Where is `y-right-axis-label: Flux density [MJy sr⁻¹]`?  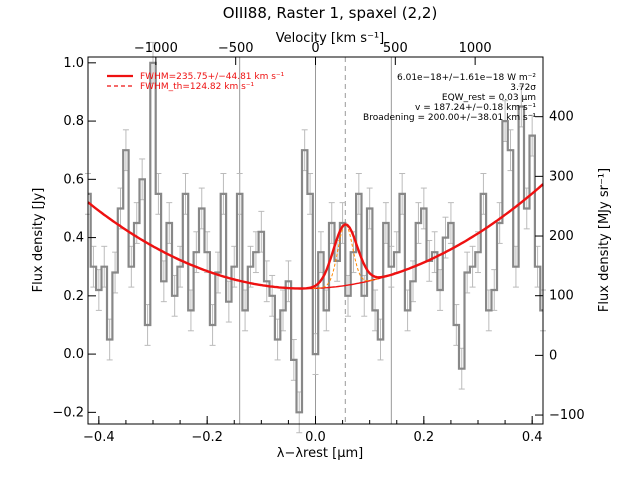 y-right-axis-label: Flux density [MJy sr⁻¹] is located at coordinates (604, 240).